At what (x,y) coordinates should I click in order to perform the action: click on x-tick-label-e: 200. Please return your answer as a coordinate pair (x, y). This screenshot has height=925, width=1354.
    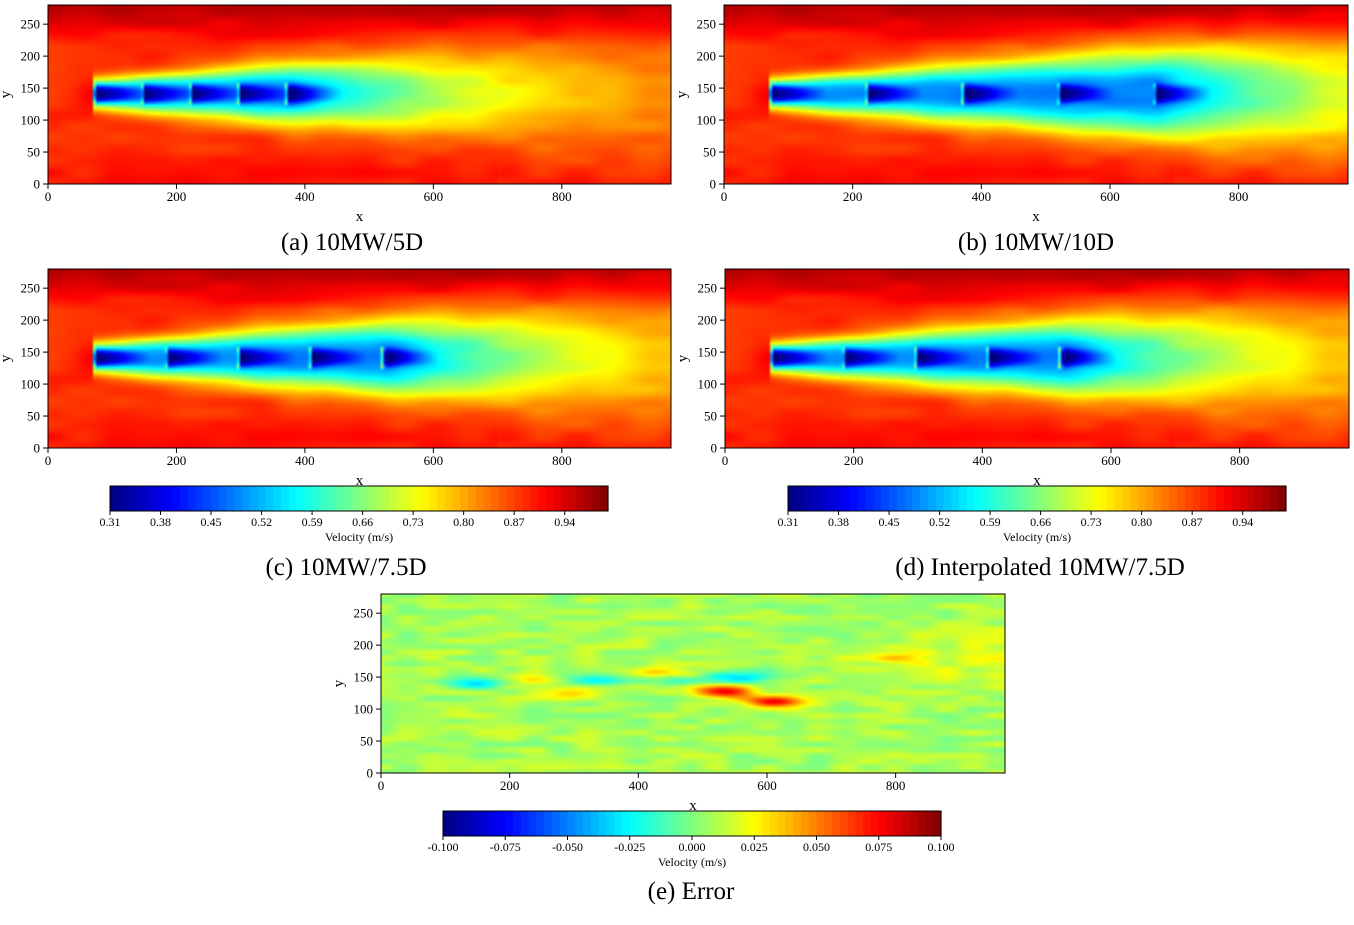
    Looking at the image, I should click on (510, 785).